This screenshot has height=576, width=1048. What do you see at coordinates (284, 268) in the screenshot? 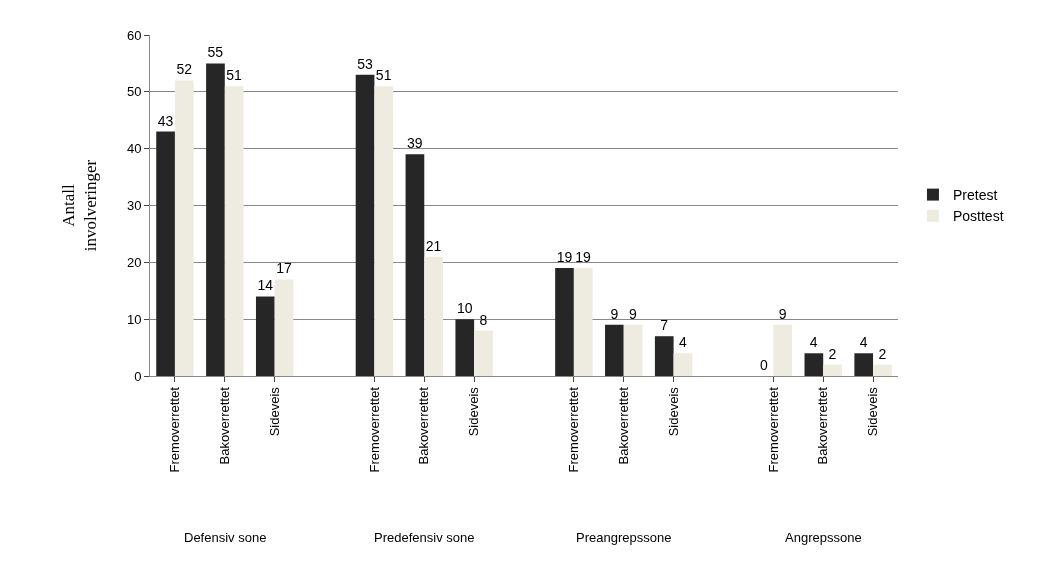
I see `data-label: 17` at bounding box center [284, 268].